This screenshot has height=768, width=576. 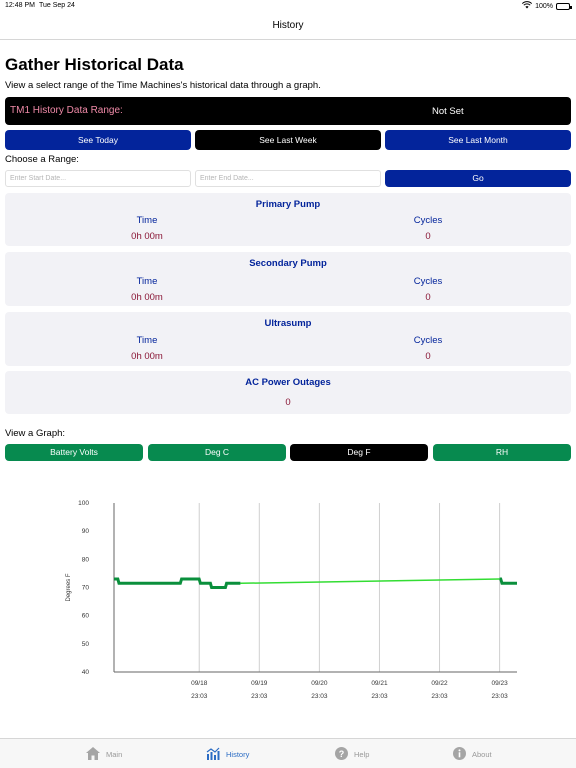 I want to click on y-tick-label: 50, so click(x=86, y=644).